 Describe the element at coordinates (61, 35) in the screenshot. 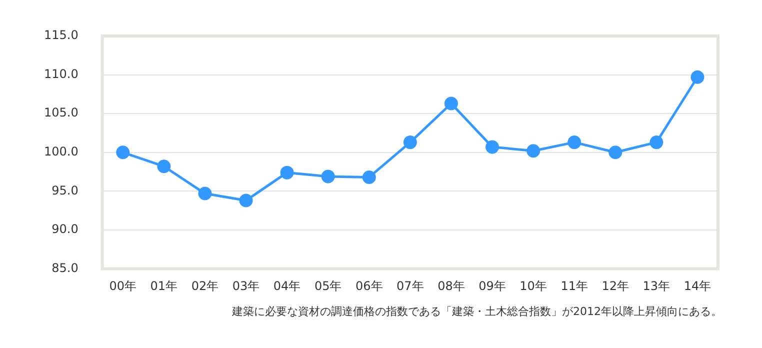

I see `y-tick-label: 115.0` at that location.